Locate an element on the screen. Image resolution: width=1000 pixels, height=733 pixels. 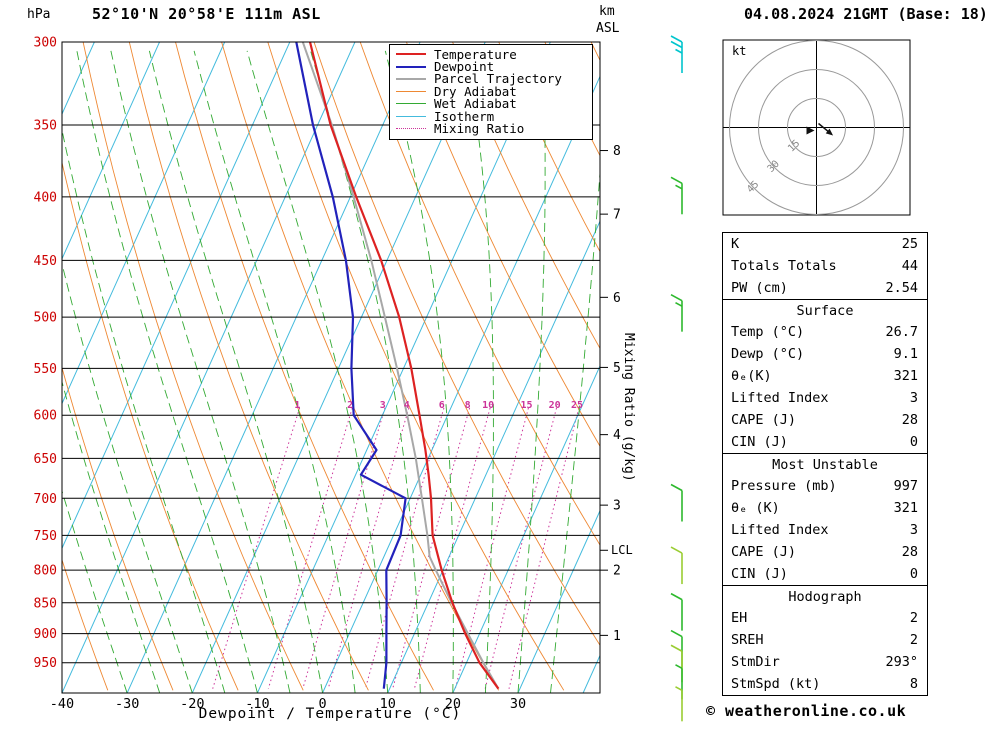
stat-label: θₑ (K) is located at coordinates (755, 507).